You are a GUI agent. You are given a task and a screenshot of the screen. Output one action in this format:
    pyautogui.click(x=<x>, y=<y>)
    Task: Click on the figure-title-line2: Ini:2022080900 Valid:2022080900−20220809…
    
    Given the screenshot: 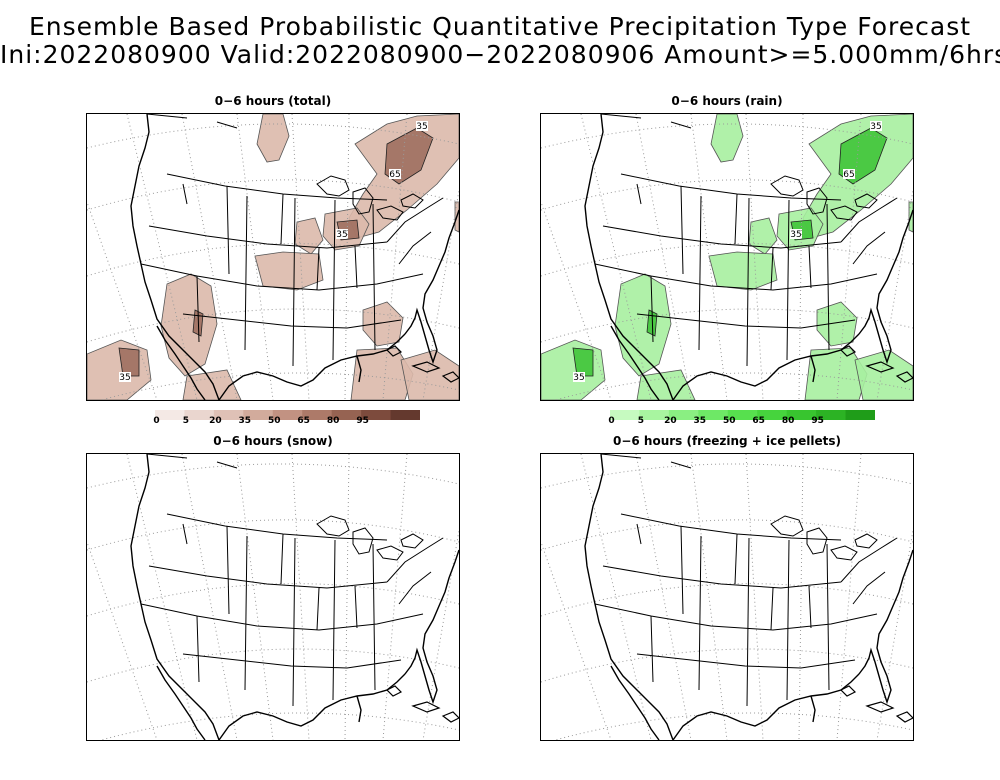 What is the action you would take?
    pyautogui.click(x=500, y=54)
    